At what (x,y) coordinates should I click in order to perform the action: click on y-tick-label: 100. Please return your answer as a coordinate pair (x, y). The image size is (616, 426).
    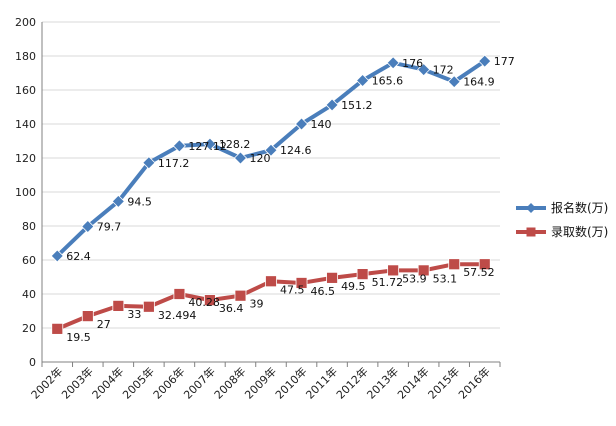
    Looking at the image, I should click on (25, 192).